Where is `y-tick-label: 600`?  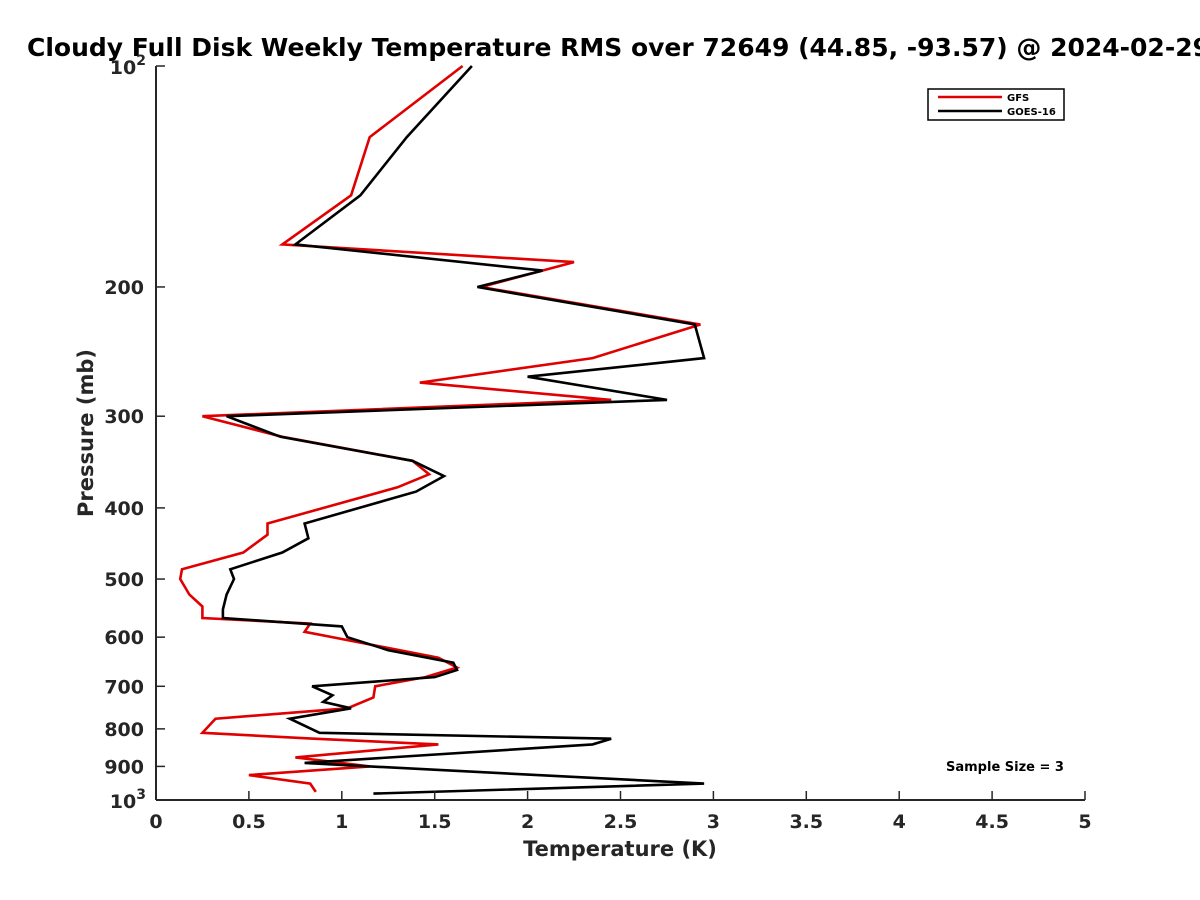
y-tick-label: 600 is located at coordinates (124, 638).